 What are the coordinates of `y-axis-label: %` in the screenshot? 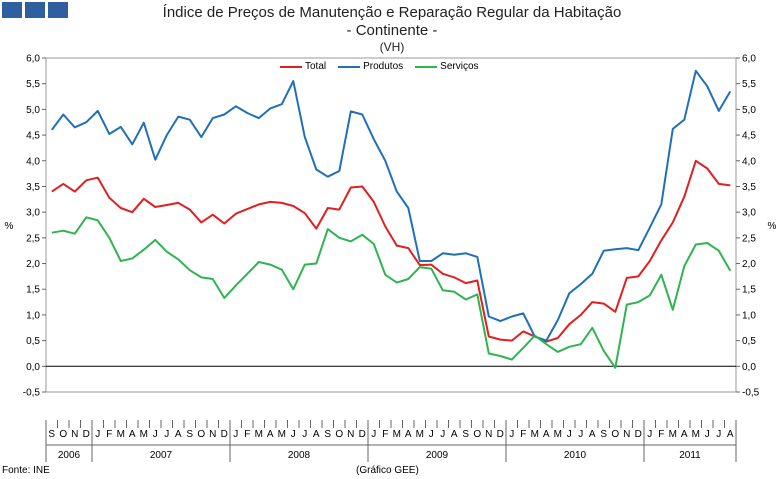 It's located at (9, 226).